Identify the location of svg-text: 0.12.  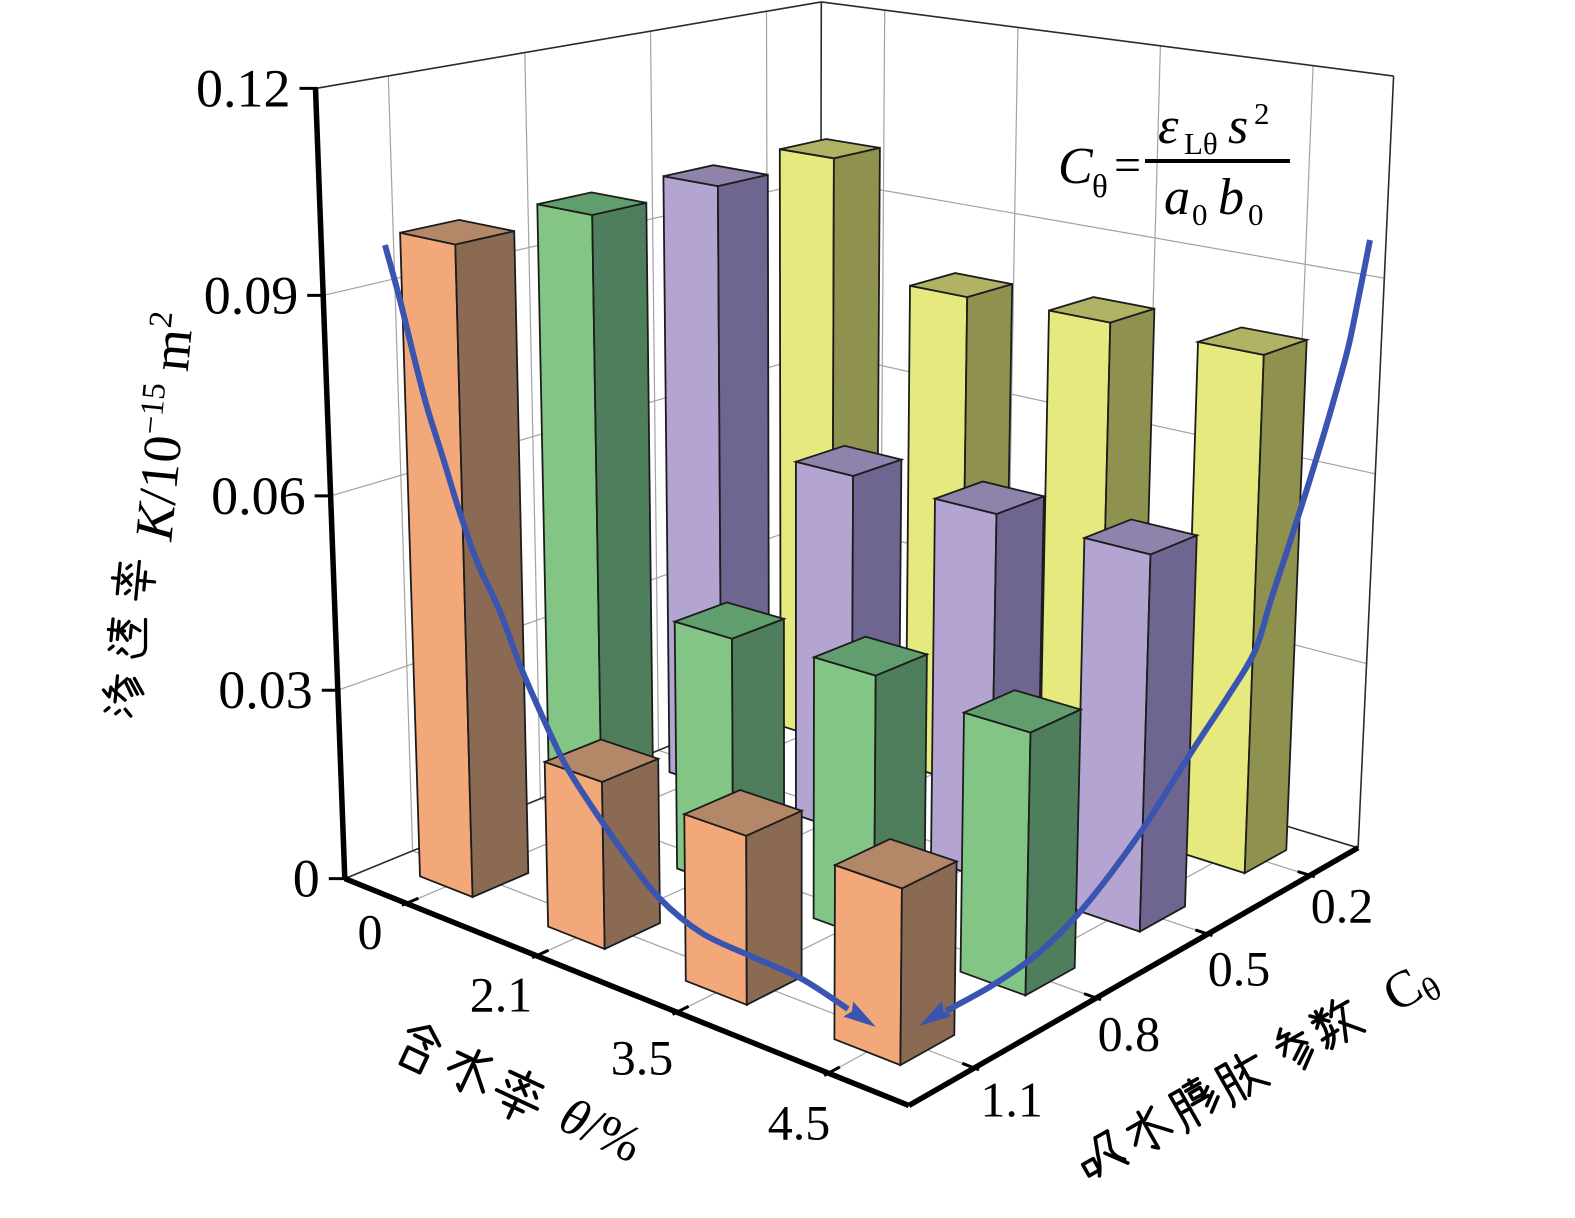
(243, 88).